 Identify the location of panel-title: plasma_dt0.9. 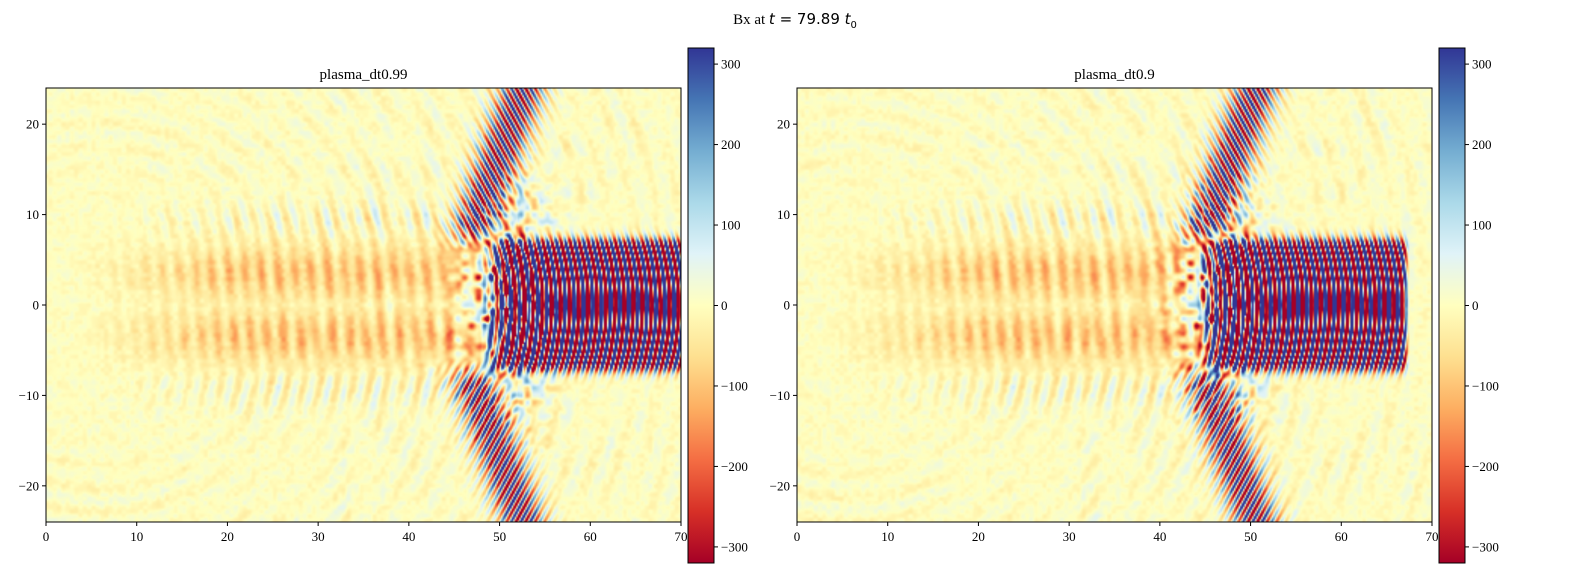
(1114, 75).